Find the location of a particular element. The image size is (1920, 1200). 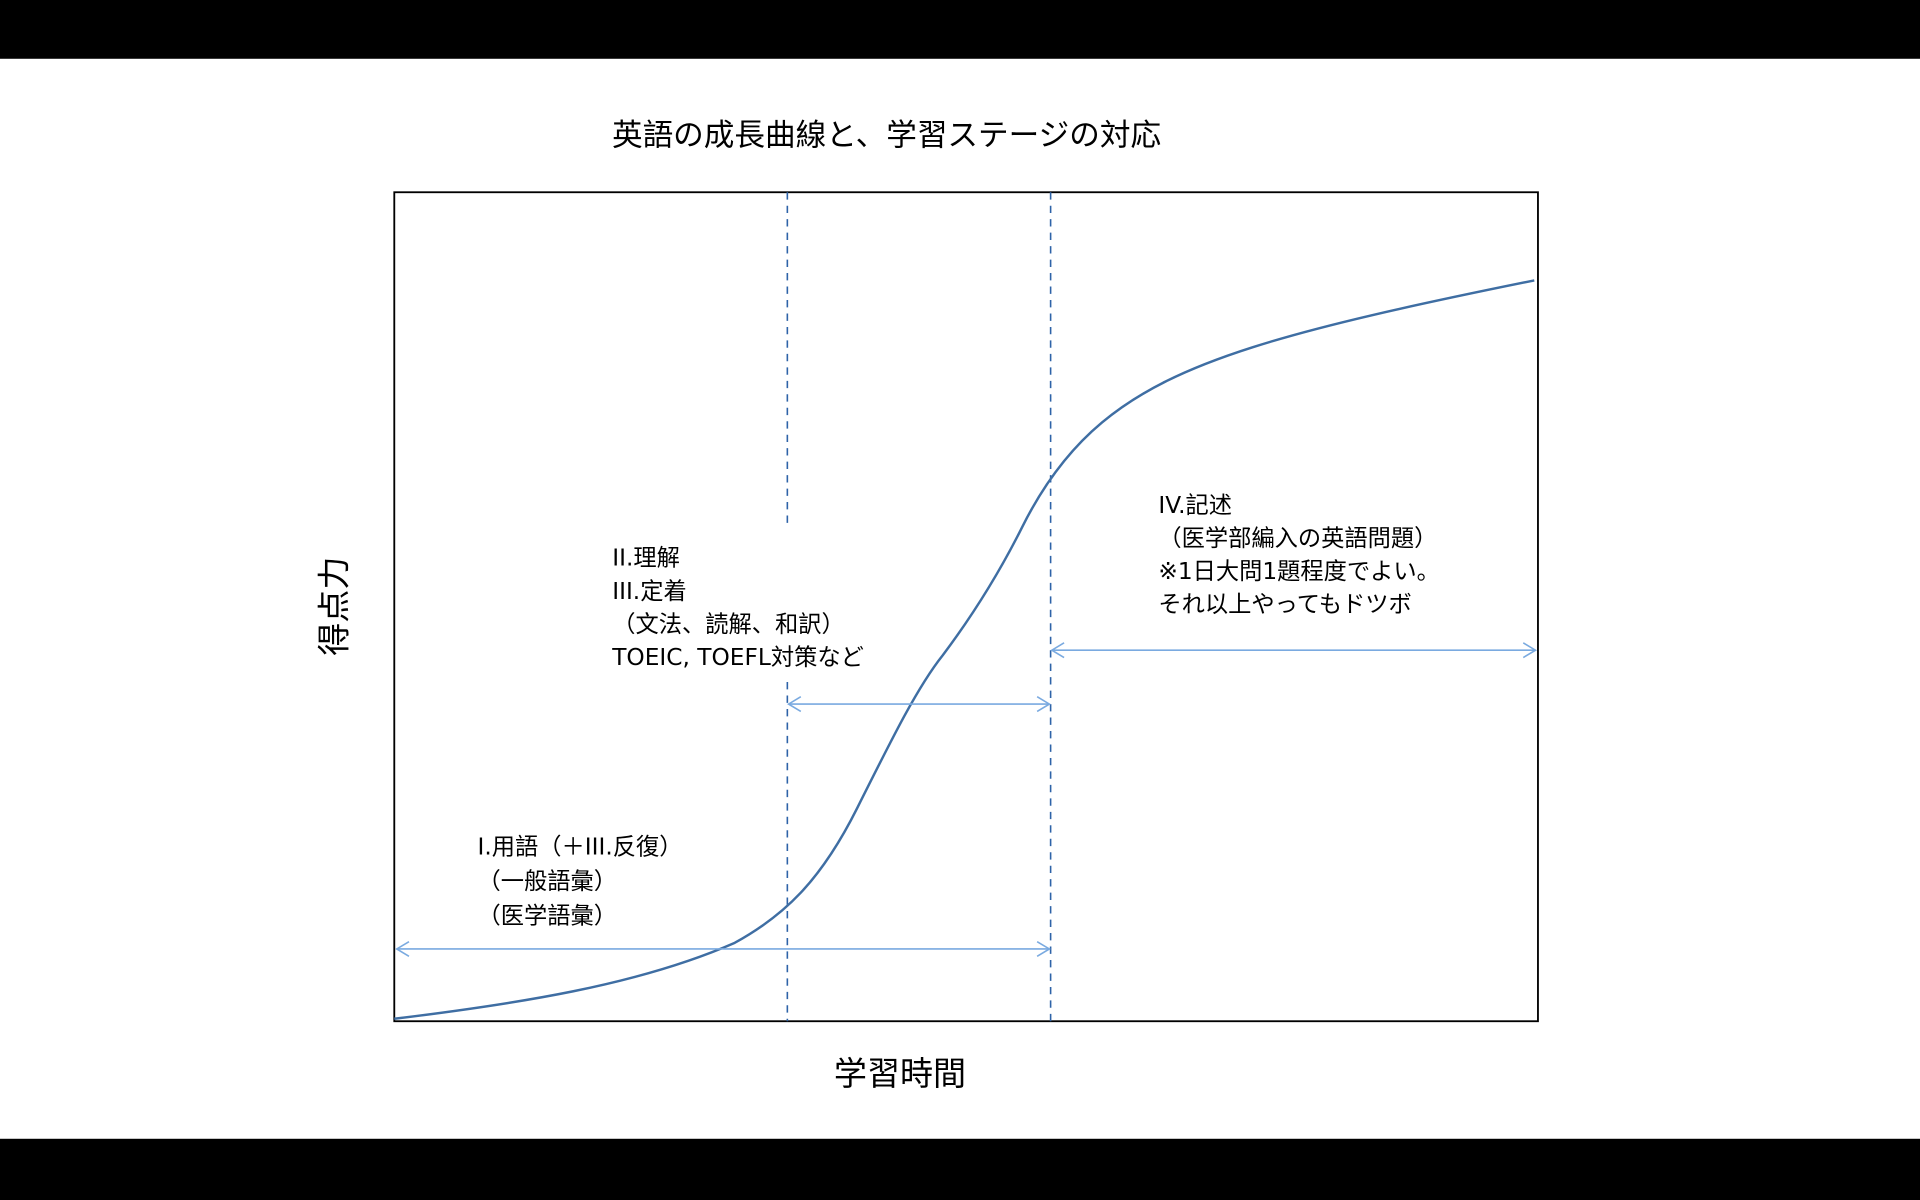

annotation-line: それ以上やってもドツボ is located at coordinates (1284, 604).